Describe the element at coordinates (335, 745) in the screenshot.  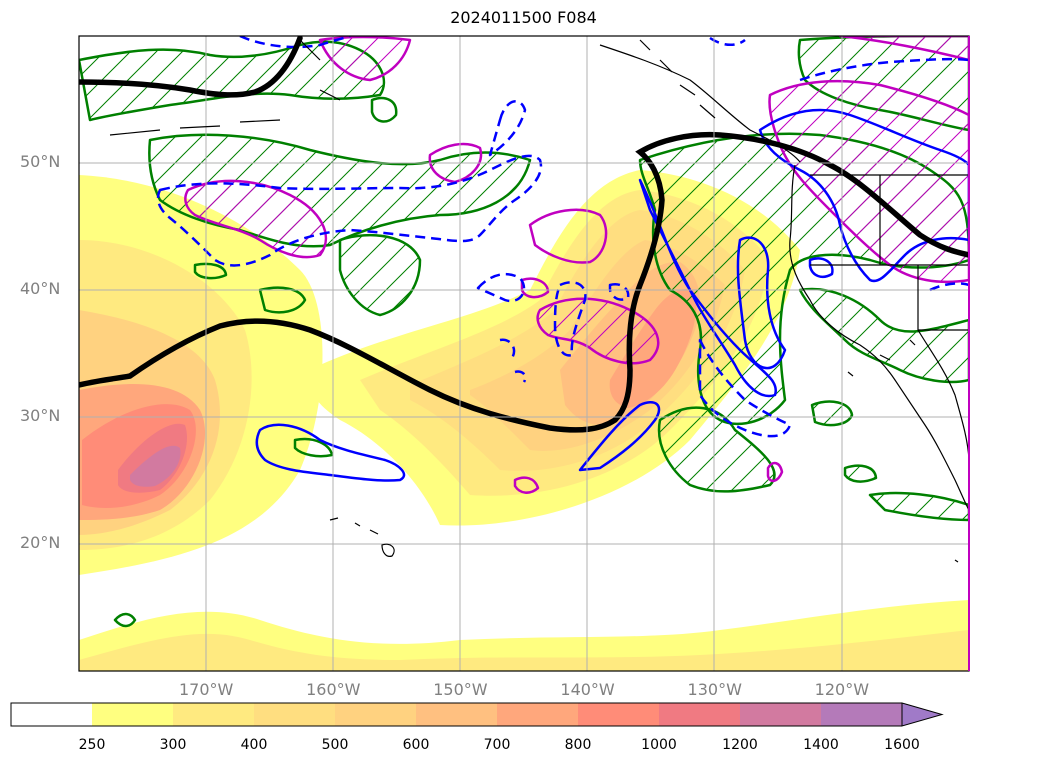
I see `colorbar-tick-label: 500` at that location.